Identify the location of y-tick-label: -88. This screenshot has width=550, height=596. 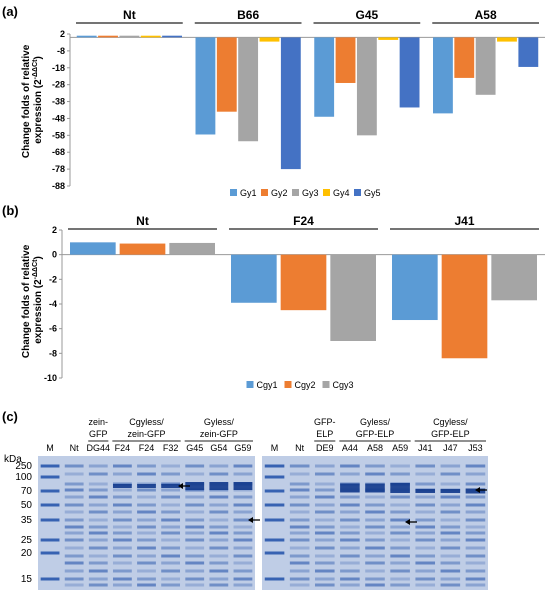
(58, 186).